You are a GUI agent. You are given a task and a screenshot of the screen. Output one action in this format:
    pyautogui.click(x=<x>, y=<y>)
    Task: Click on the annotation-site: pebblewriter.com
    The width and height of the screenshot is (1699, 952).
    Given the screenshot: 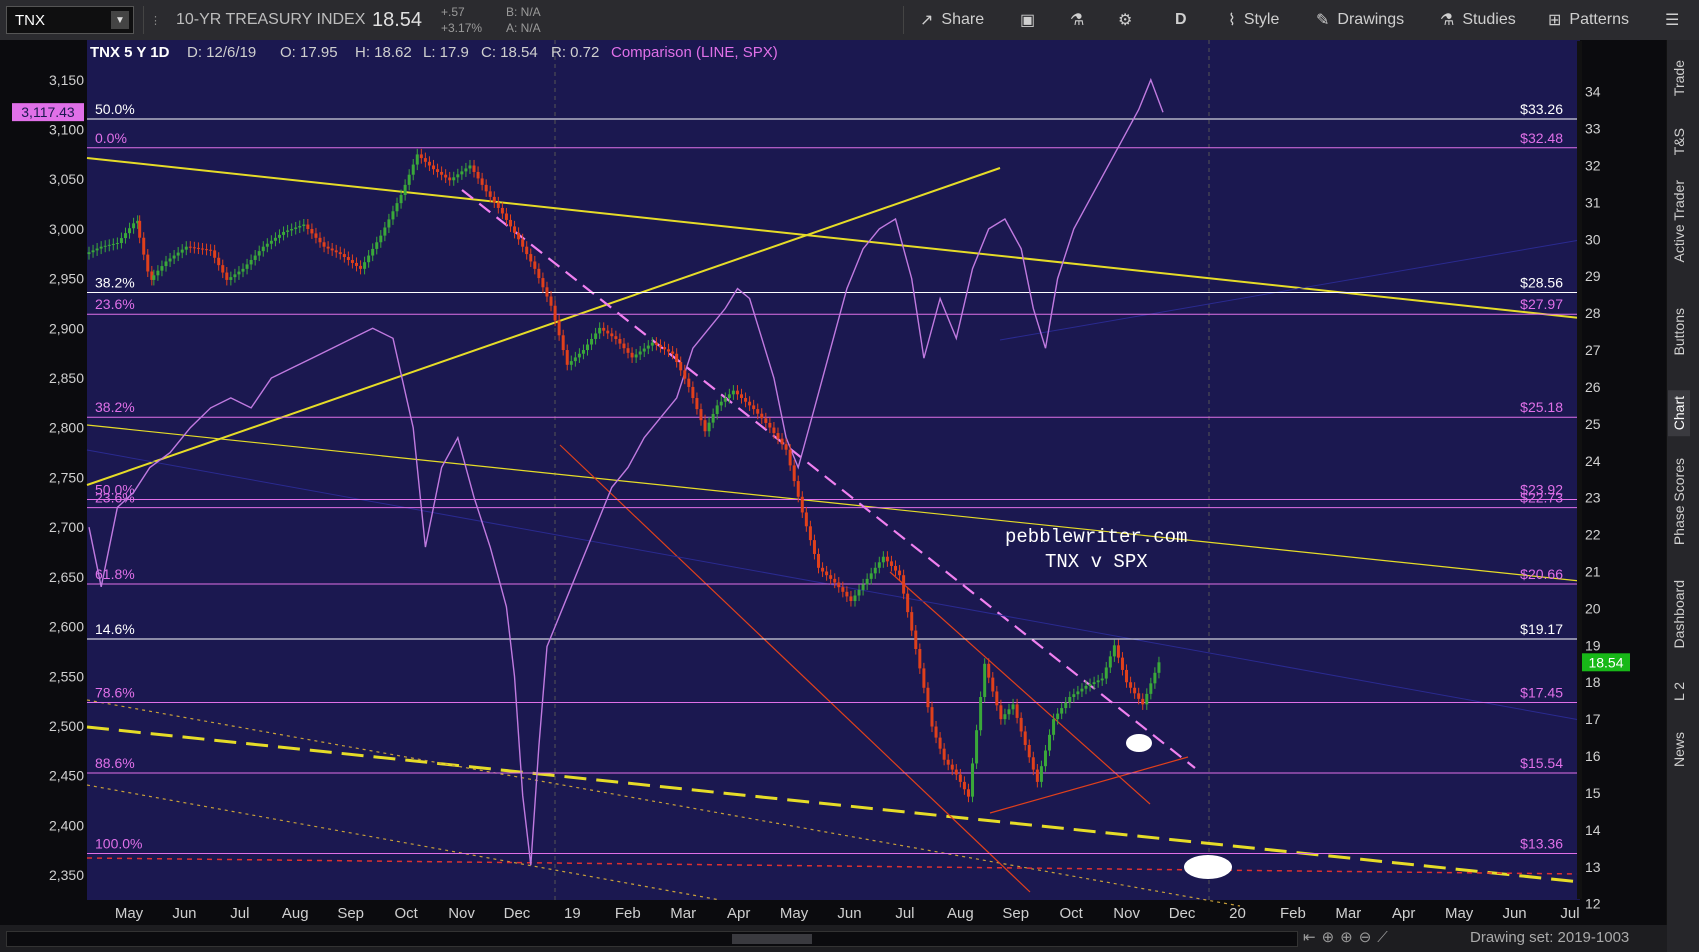 What is the action you would take?
    pyautogui.click(x=1096, y=537)
    